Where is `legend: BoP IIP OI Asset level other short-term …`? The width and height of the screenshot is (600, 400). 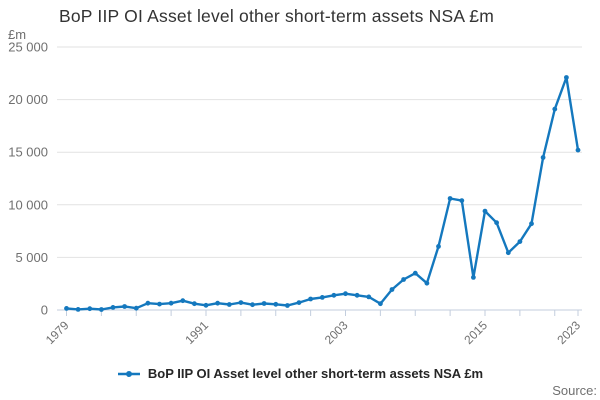
legend: BoP IIP OI Asset level other short-term … is located at coordinates (300, 373).